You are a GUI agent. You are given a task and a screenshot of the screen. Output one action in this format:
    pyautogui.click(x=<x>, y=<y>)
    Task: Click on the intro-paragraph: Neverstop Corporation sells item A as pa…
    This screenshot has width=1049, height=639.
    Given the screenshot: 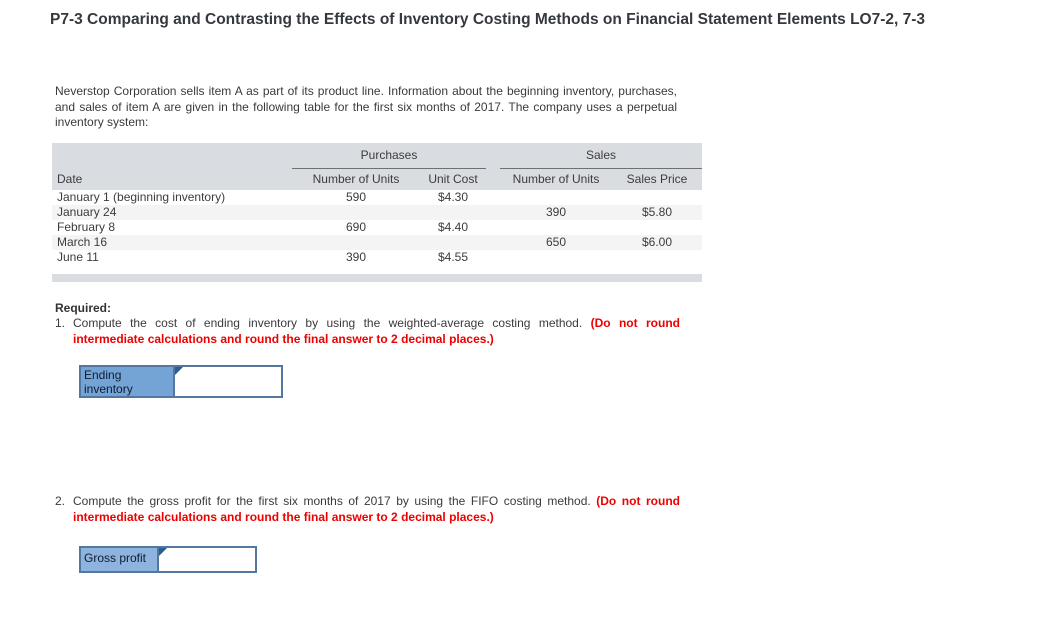 What is the action you would take?
    pyautogui.click(x=366, y=106)
    